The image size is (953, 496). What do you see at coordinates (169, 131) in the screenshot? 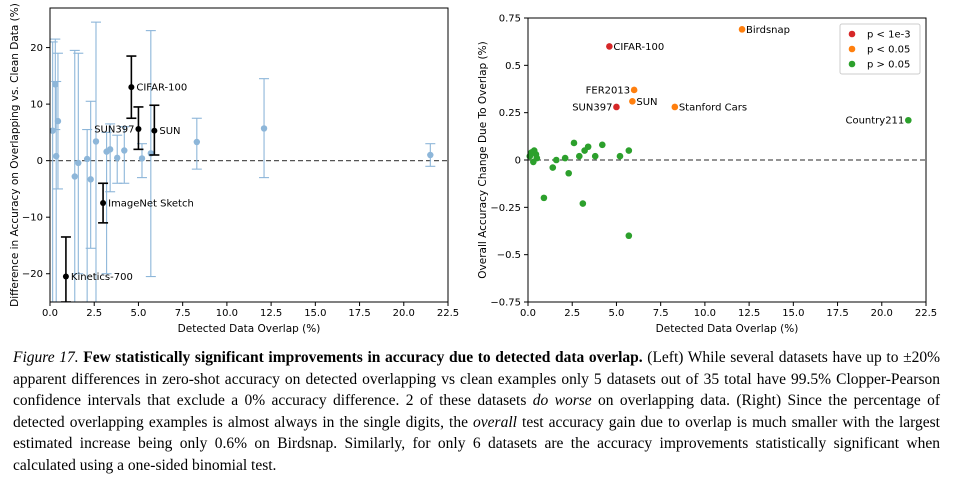
I see `left-point-label: SUN` at bounding box center [169, 131].